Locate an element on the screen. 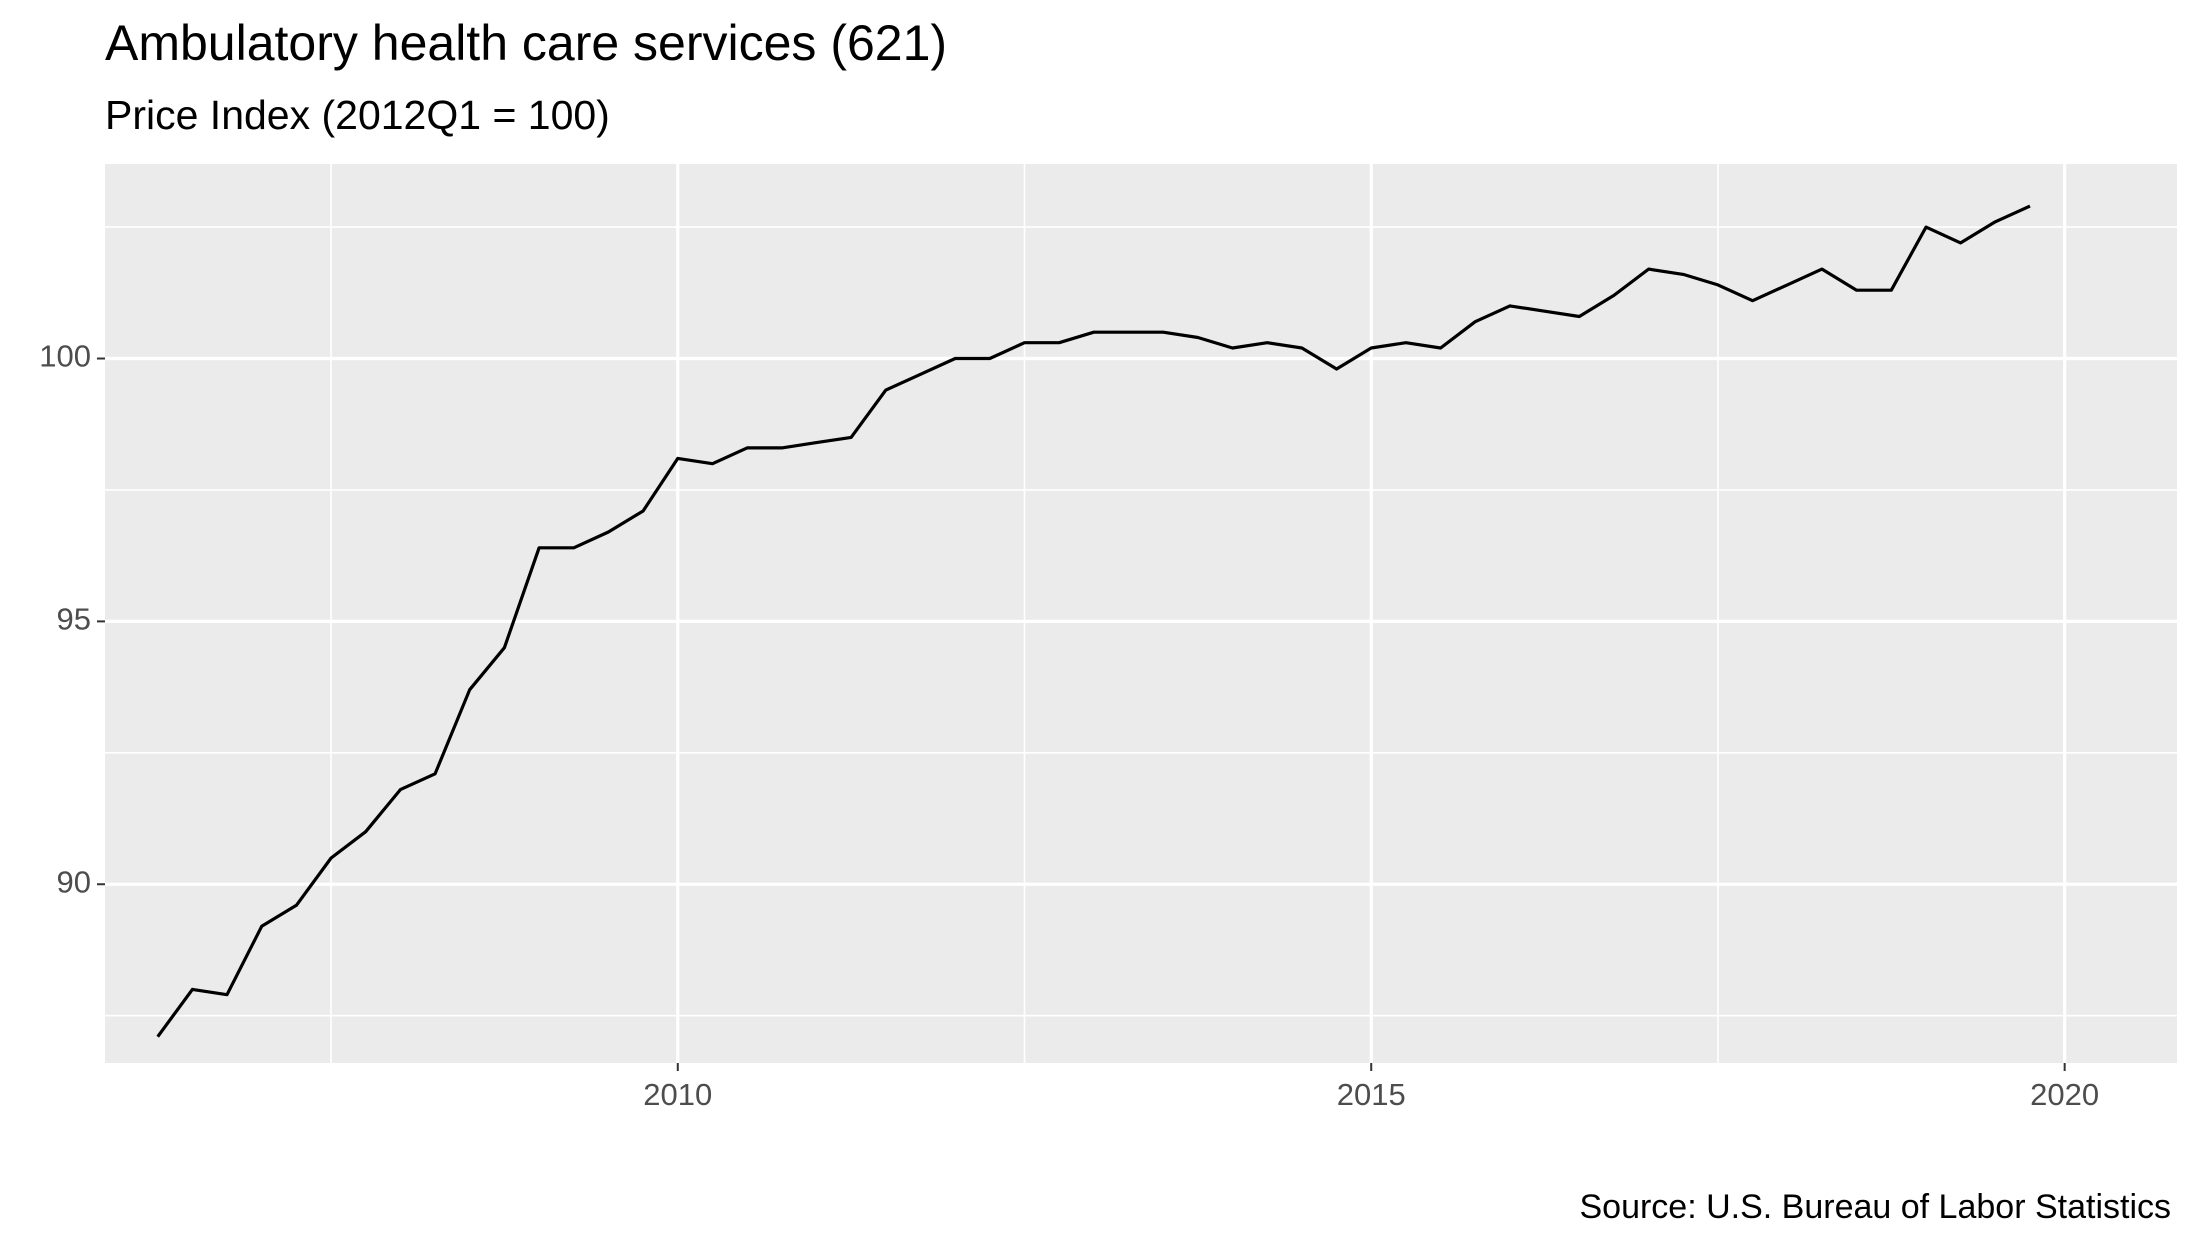 This screenshot has height=1250, width=2187. y-tick-label: 90 is located at coordinates (74, 881).